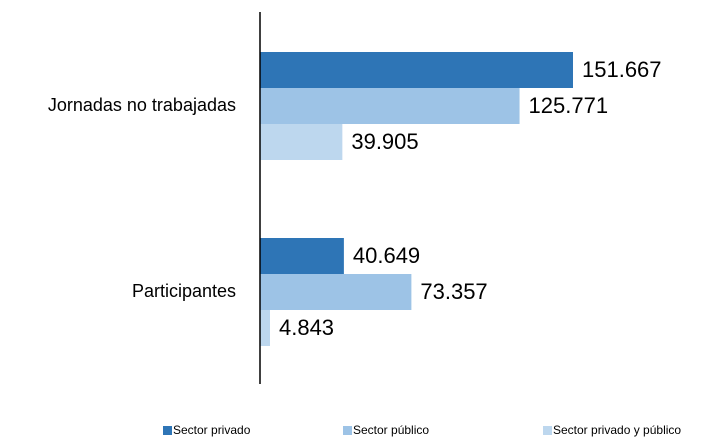  What do you see at coordinates (622, 69) in the screenshot?
I see `data-label: 151.667` at bounding box center [622, 69].